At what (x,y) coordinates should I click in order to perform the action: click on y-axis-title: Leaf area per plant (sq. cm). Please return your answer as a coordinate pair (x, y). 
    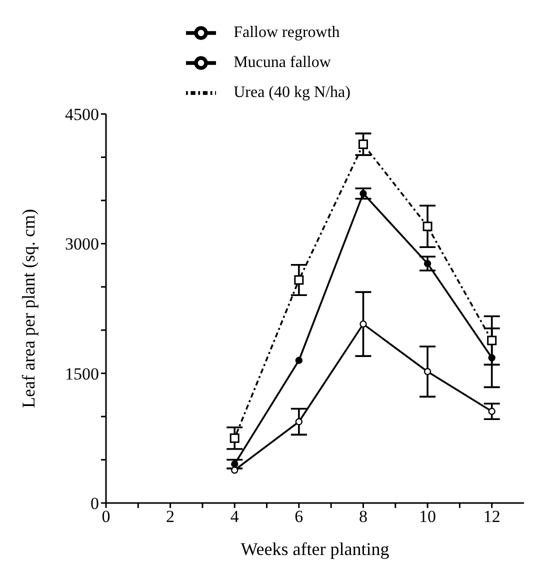
    Looking at the image, I should click on (28, 308).